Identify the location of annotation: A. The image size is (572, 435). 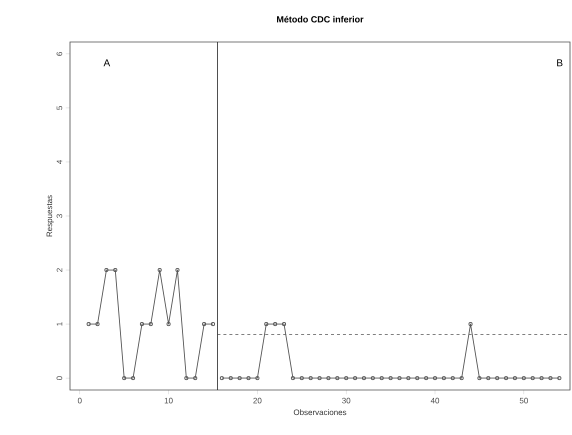
(107, 62).